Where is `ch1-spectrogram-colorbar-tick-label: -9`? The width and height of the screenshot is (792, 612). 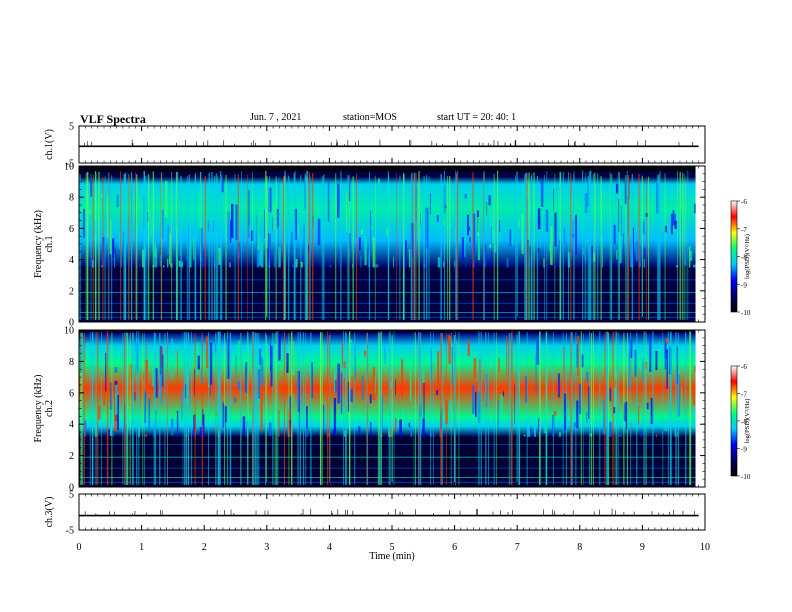
ch1-spectrogram-colorbar-tick-label: -9 is located at coordinates (744, 285).